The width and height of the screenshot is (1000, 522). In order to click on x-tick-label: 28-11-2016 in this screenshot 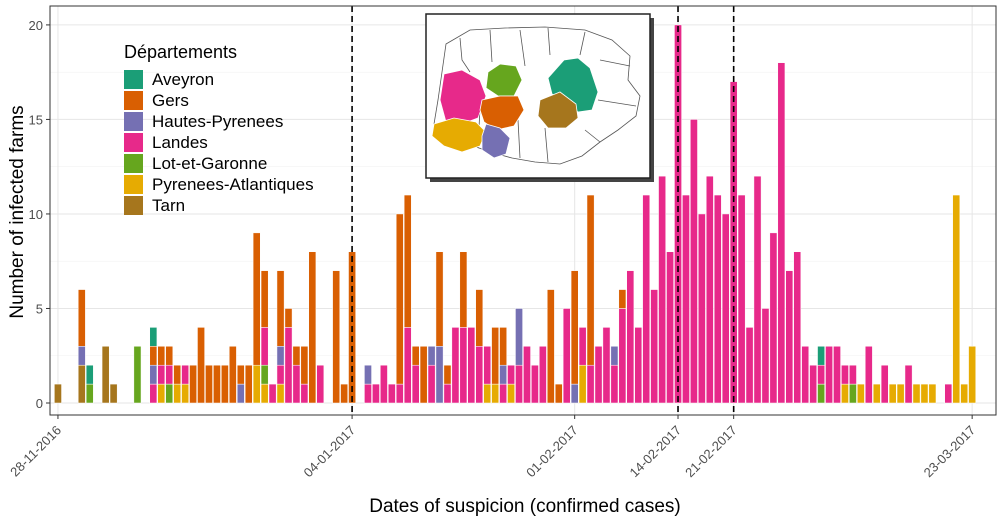, I will do `click(35, 451)`.